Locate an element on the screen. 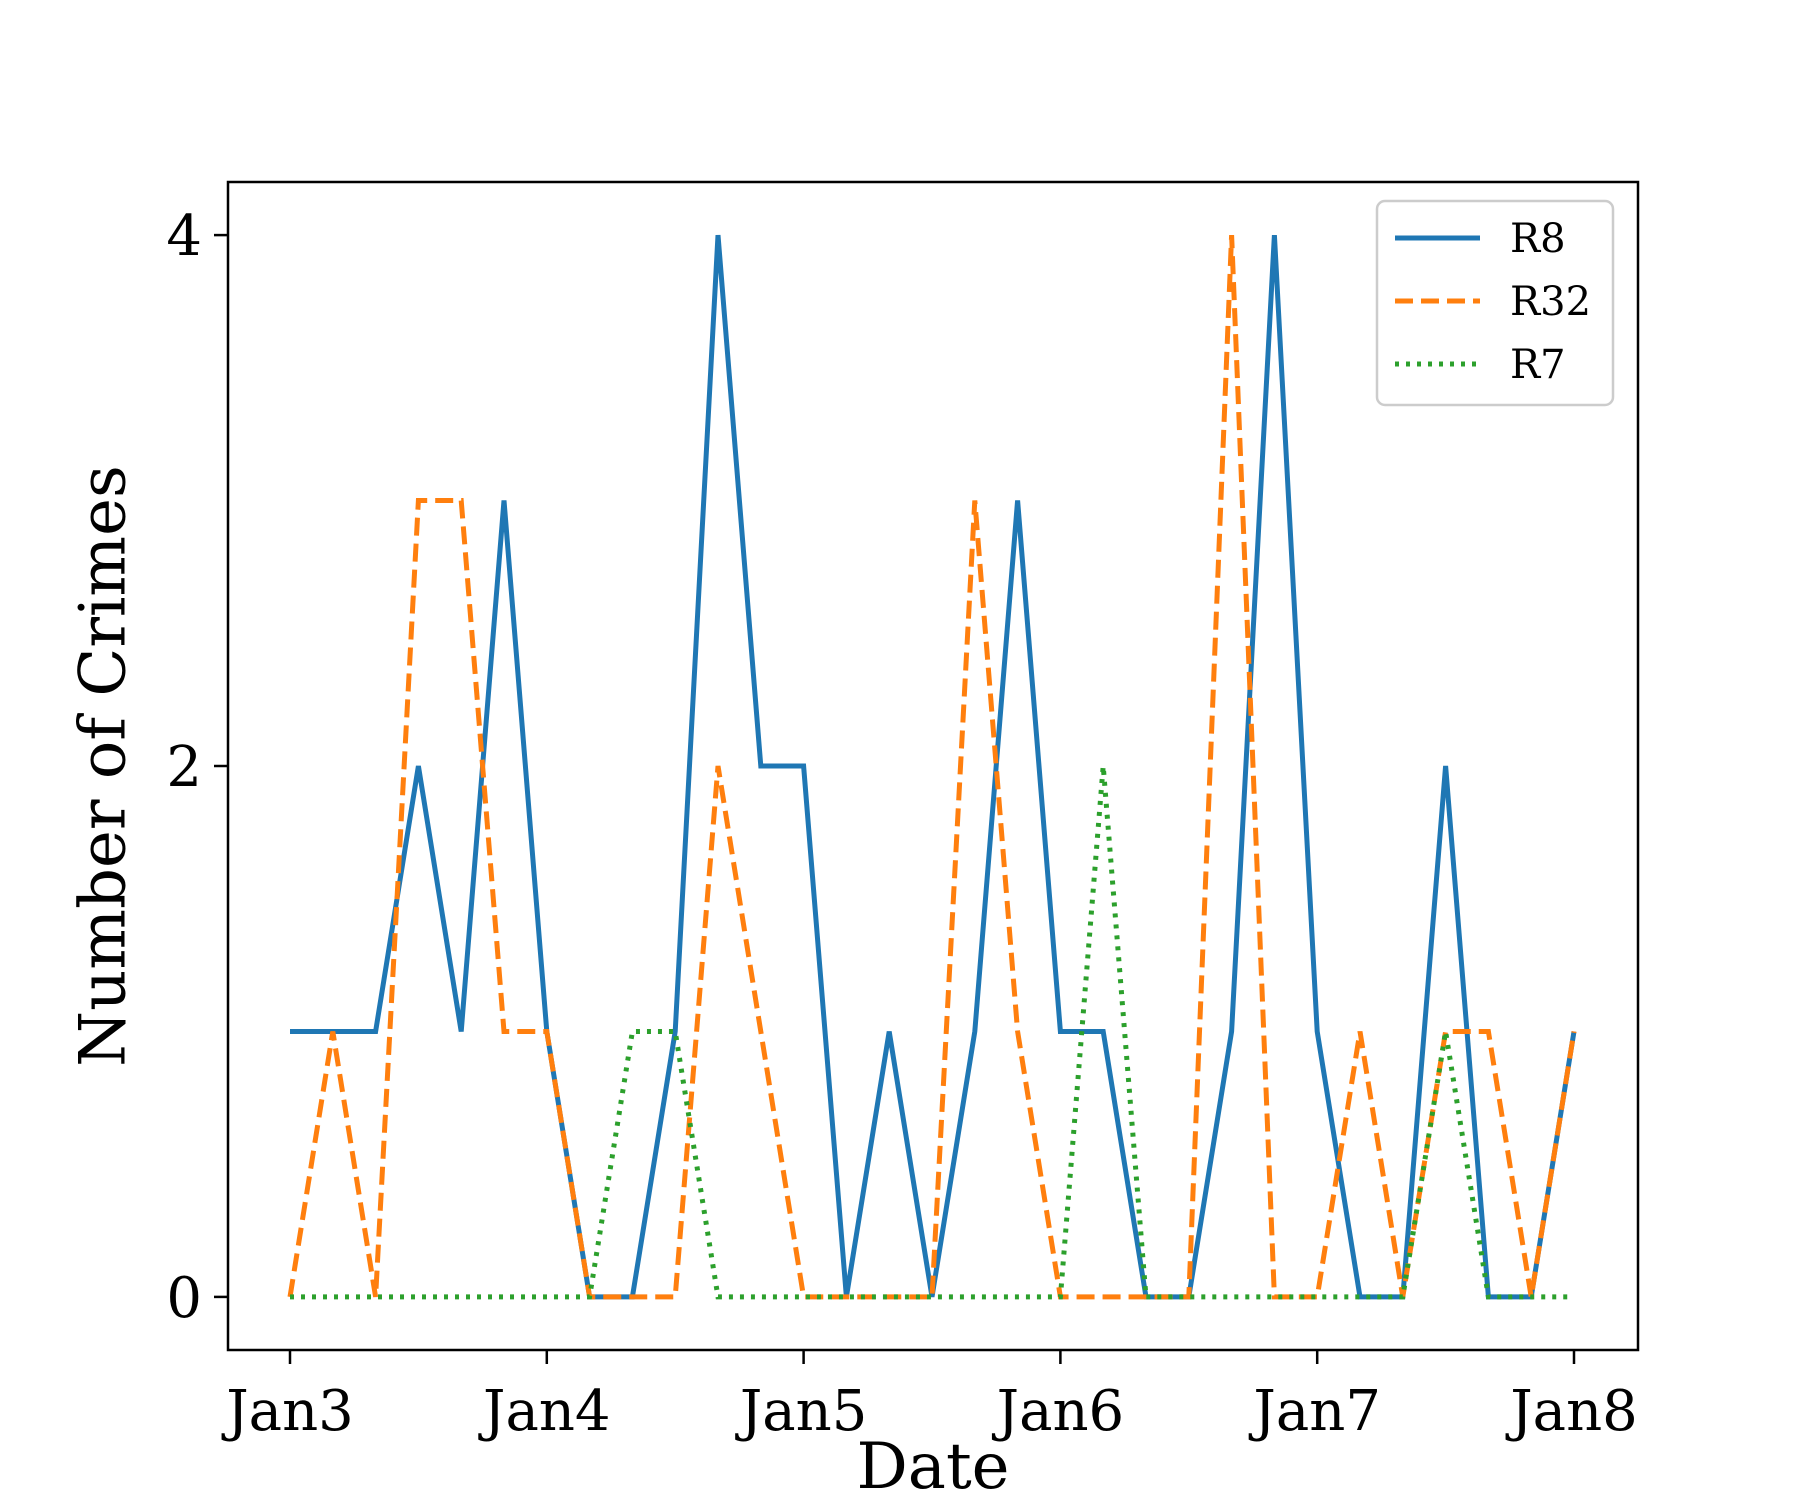 This screenshot has height=1500, width=1800. legend: R8 R32 R7 is located at coordinates (1495, 303).